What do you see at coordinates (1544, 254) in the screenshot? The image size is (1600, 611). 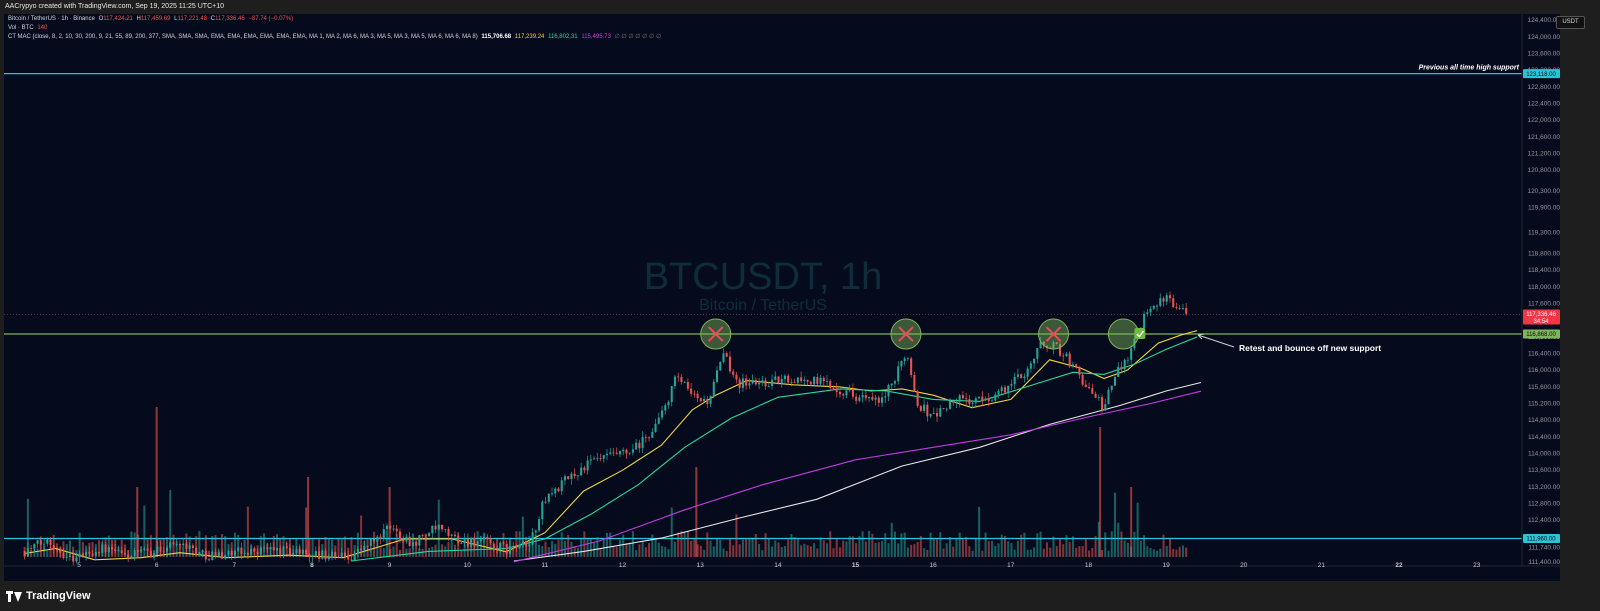 I see `price-tick-label: 118,800.00` at bounding box center [1544, 254].